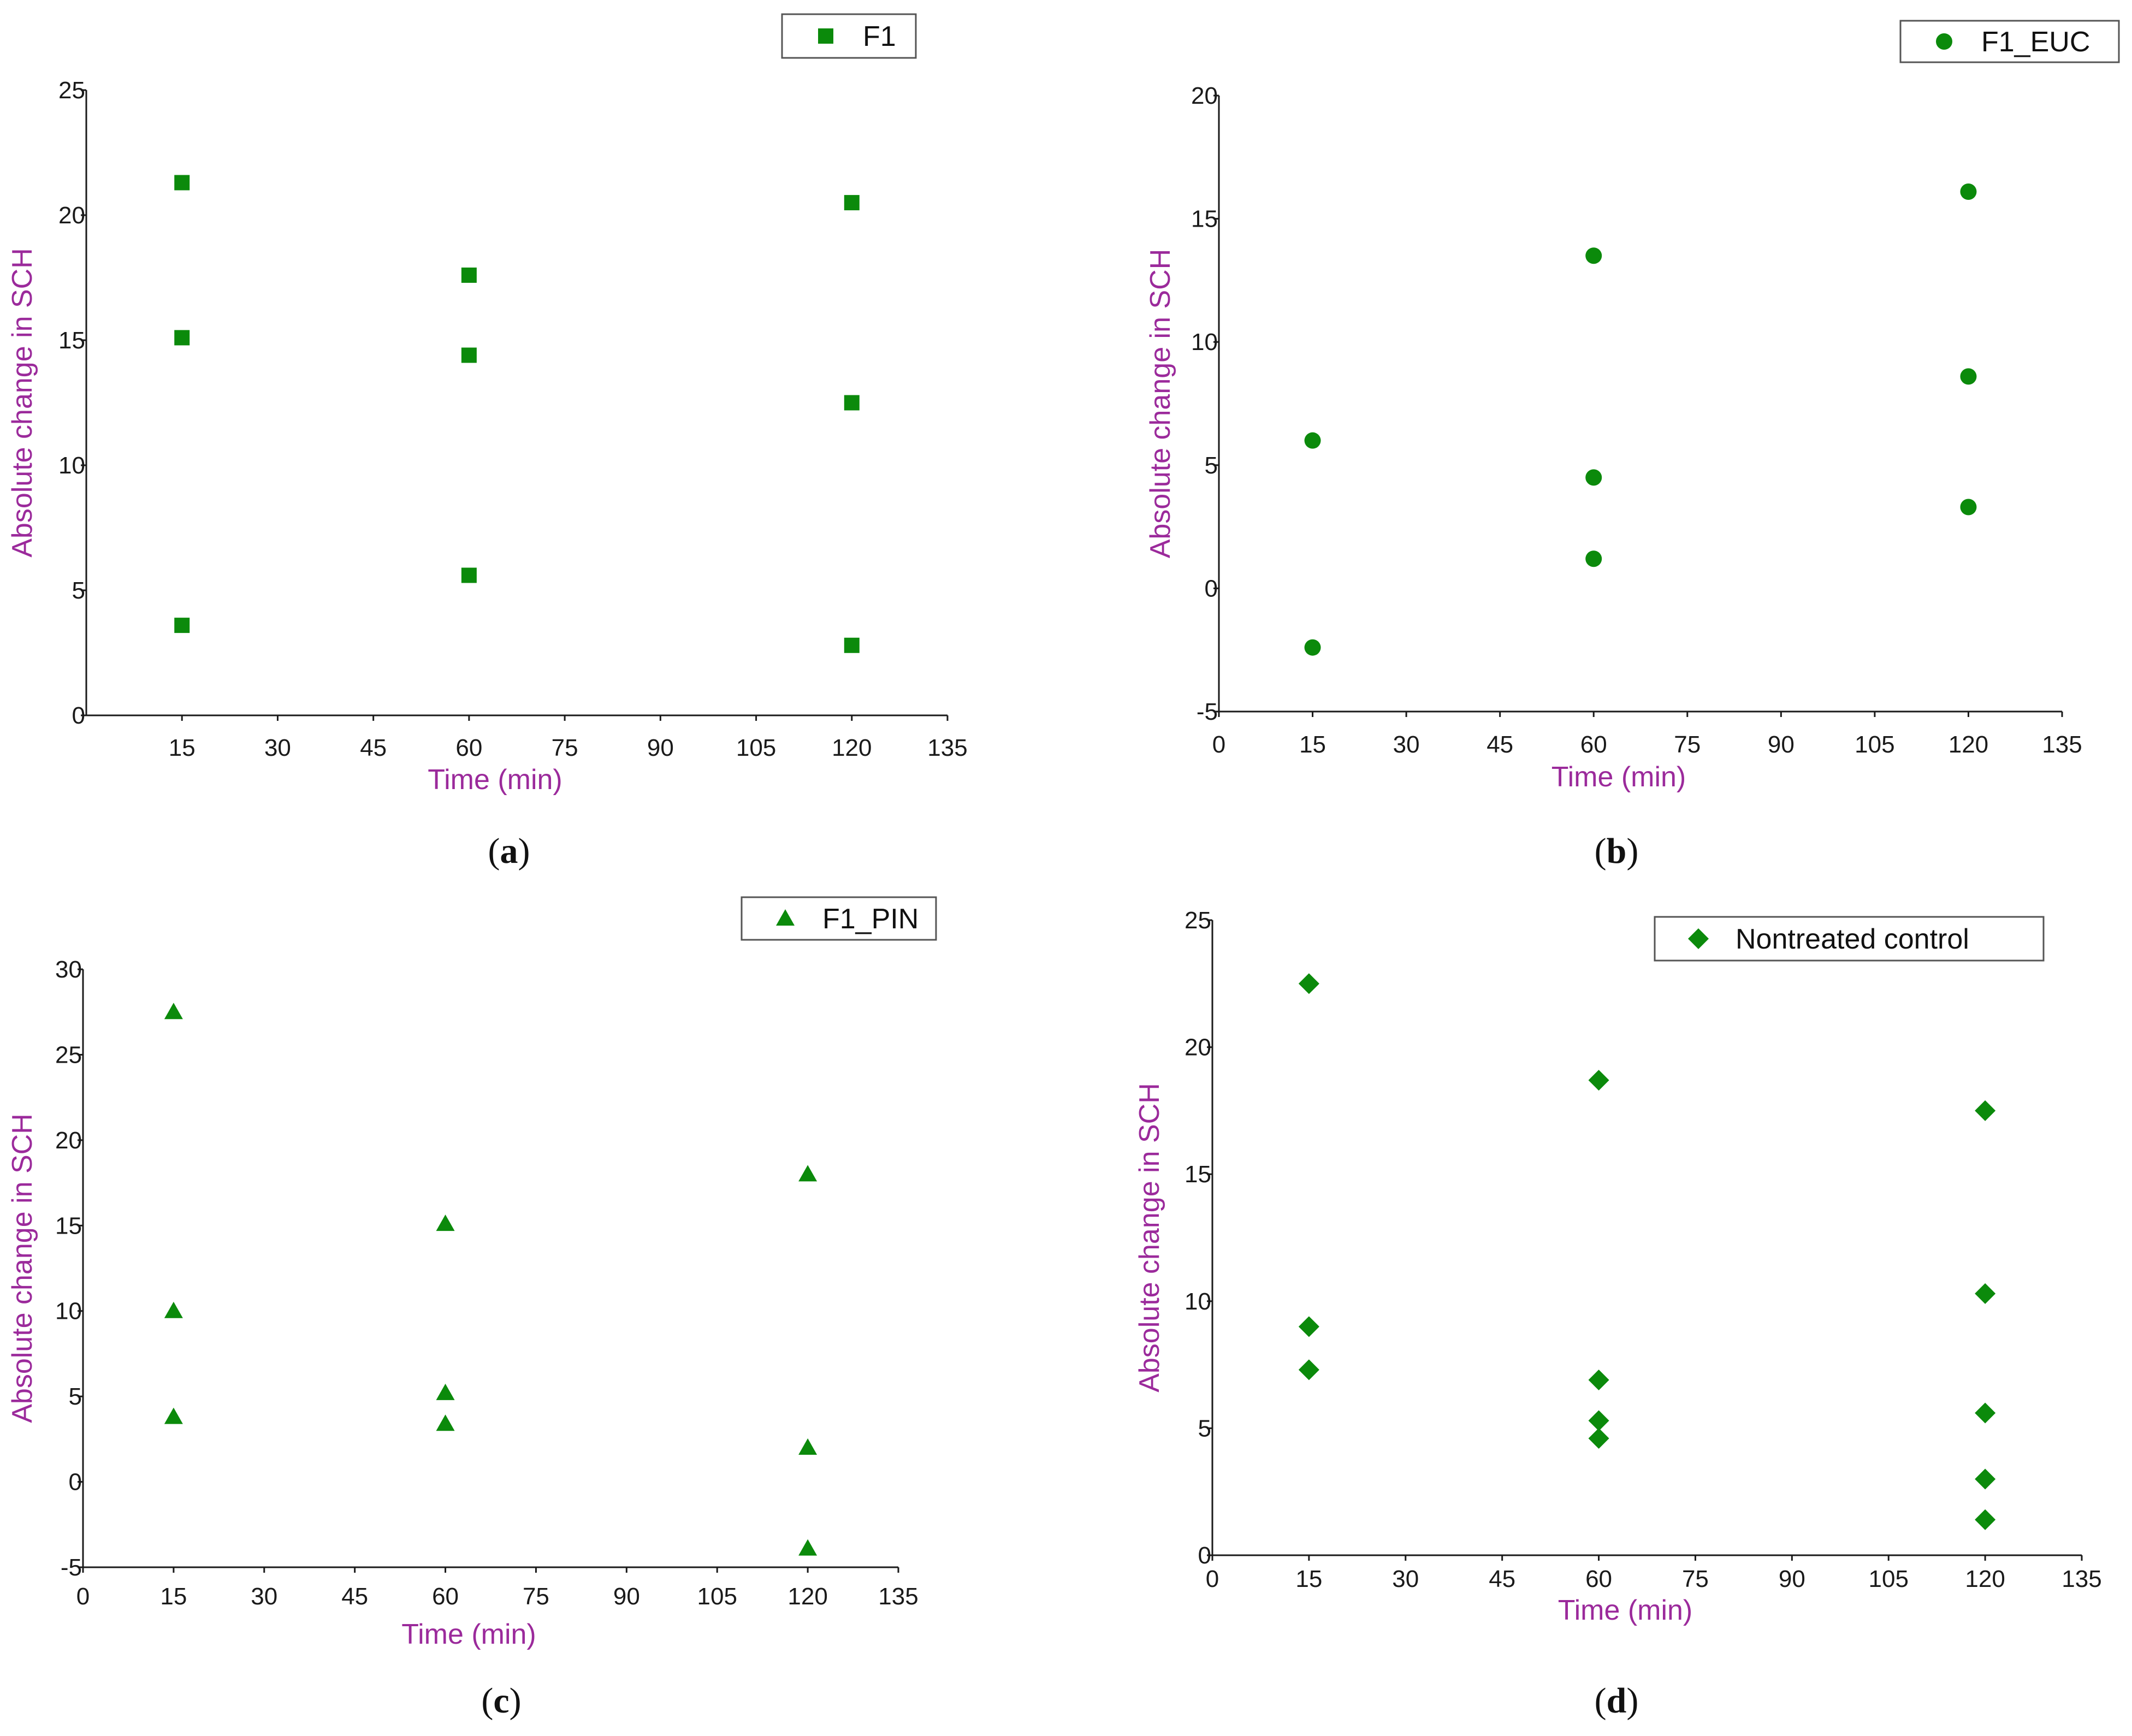 The height and width of the screenshot is (1736, 2132). I want to click on legend: F1_EUC, so click(2009, 41).